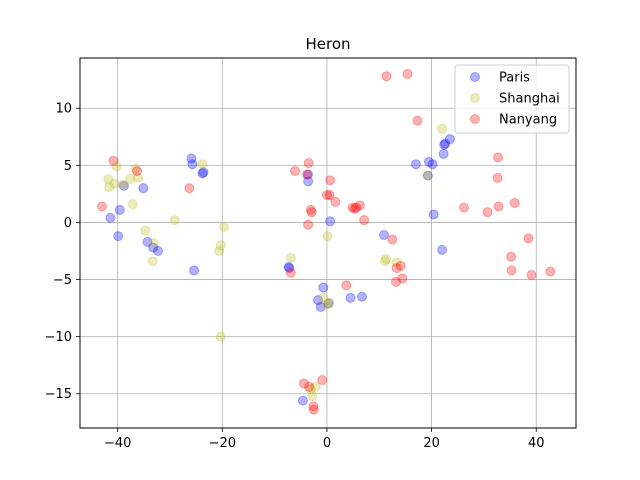 This screenshot has width=640, height=480. What do you see at coordinates (514, 78) in the screenshot?
I see `legend-label-paris: Paris` at bounding box center [514, 78].